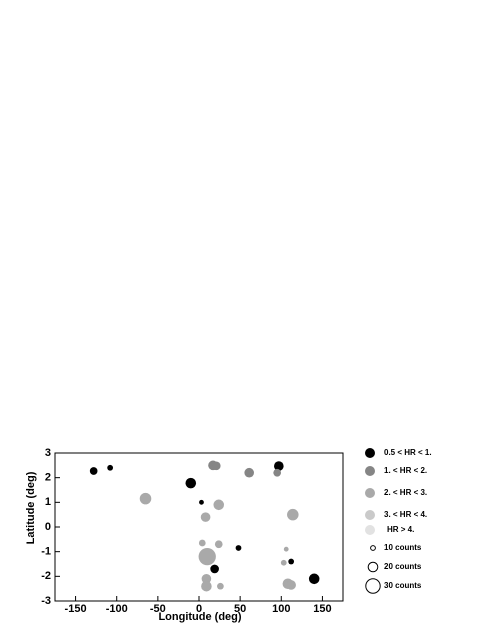 This screenshot has width=491, height=635. I want to click on legend-label: 1. < HR < 2., so click(405, 470).